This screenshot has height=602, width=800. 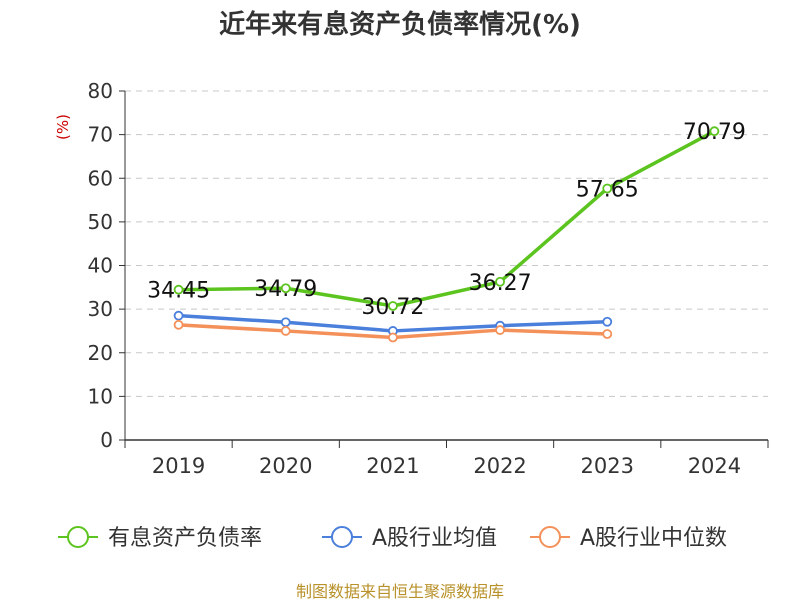 I want to click on x-tick-label: 2020, so click(x=285, y=466).